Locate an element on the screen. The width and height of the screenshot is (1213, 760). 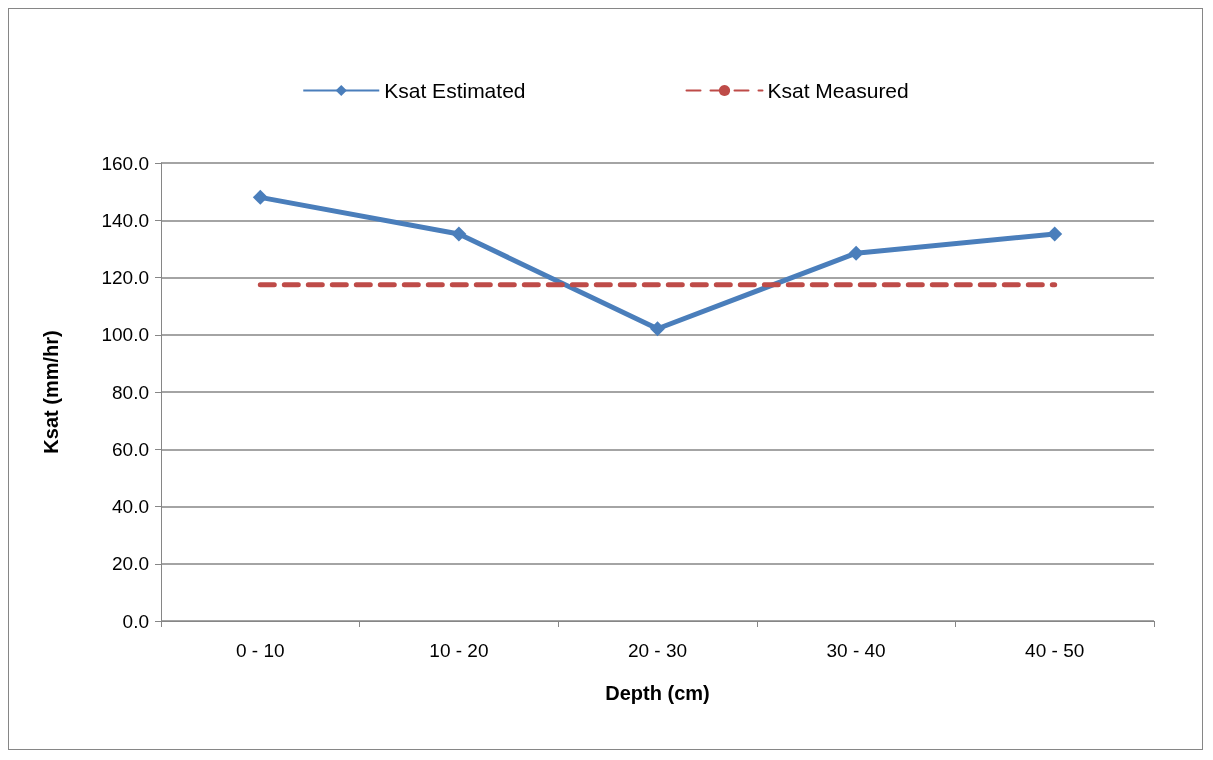
y-tick-label: 60.0 is located at coordinates (130, 449).